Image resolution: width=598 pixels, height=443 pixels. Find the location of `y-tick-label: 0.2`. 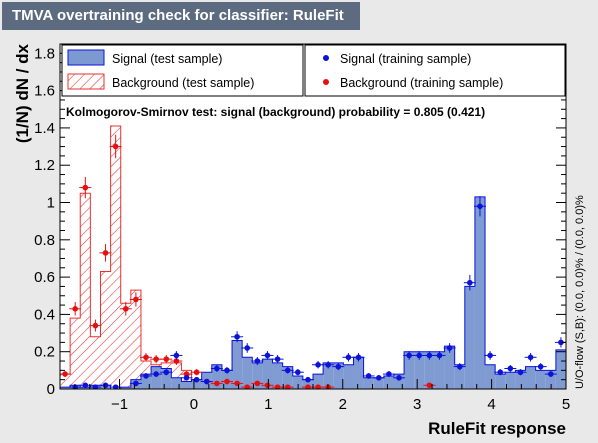

y-tick-label: 0.2 is located at coordinates (44, 352).